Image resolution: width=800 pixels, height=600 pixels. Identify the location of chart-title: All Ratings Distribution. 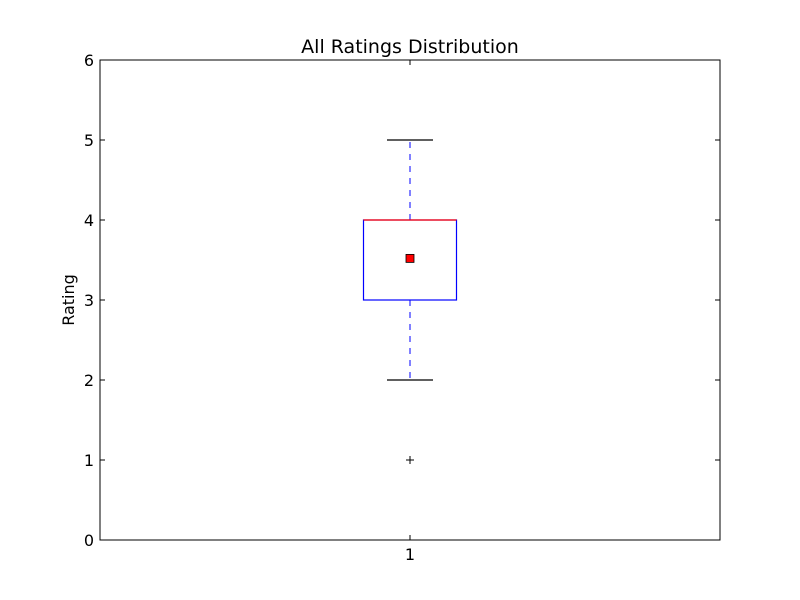
(410, 47).